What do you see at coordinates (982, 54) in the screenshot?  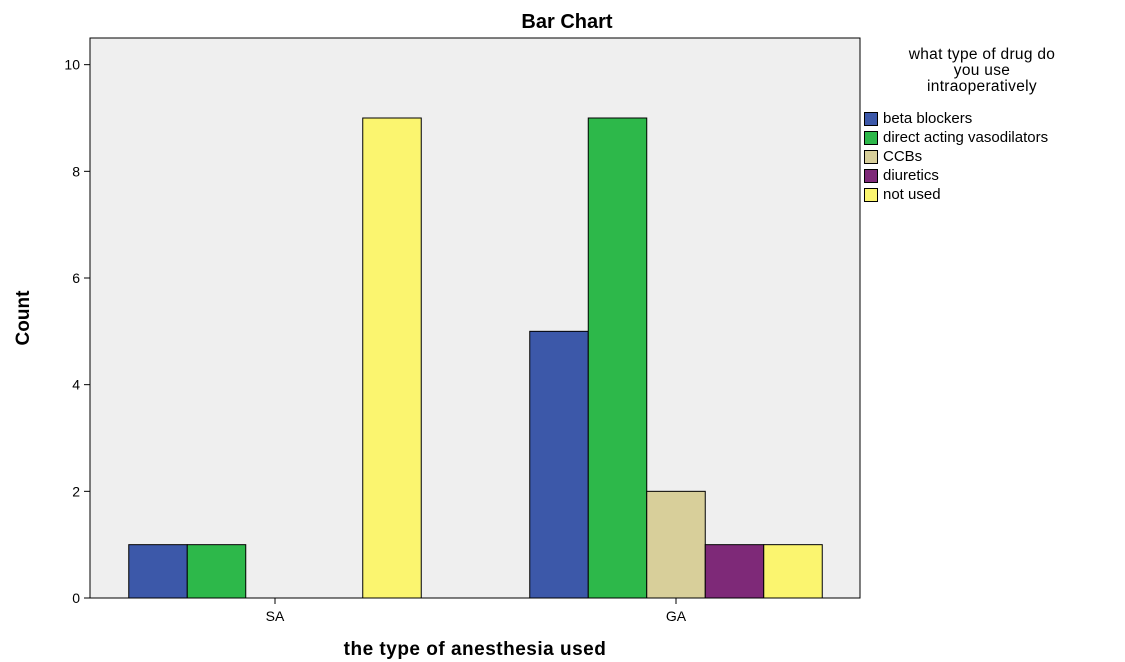 I see `legend-title-line: what type of drug do` at bounding box center [982, 54].